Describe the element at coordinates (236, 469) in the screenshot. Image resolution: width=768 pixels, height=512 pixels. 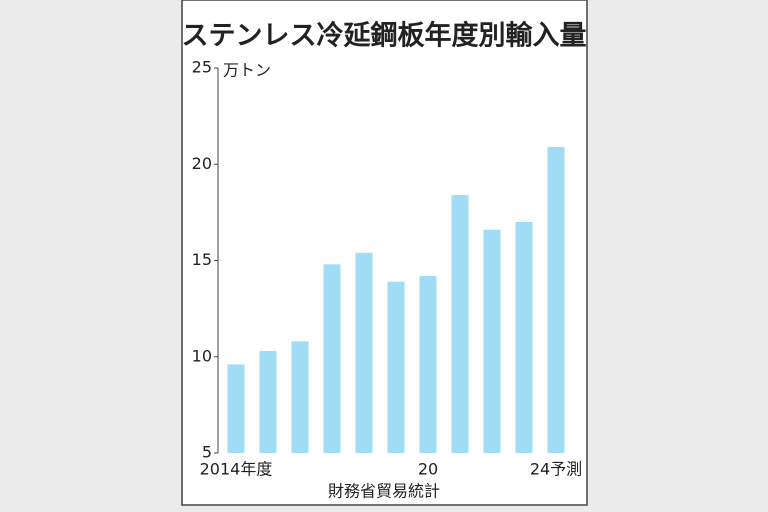
I see `x-tick-label: 2014年度` at that location.